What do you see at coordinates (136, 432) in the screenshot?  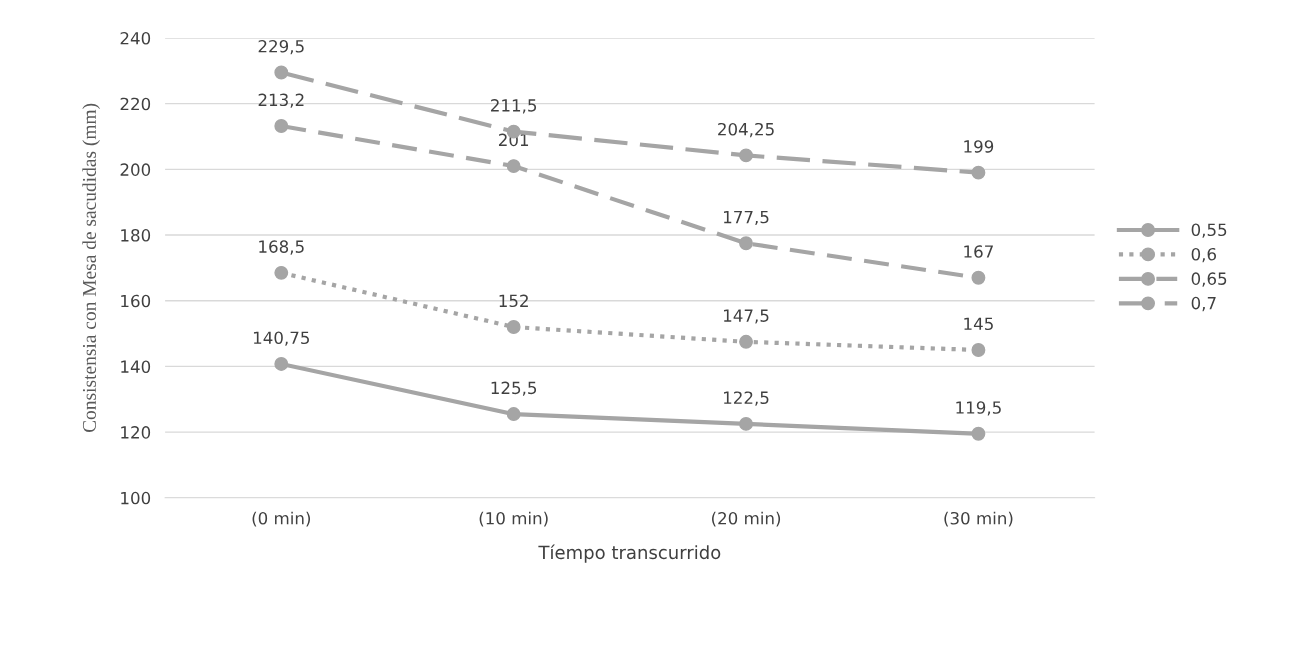 I see `y-tick-label: 120` at bounding box center [136, 432].